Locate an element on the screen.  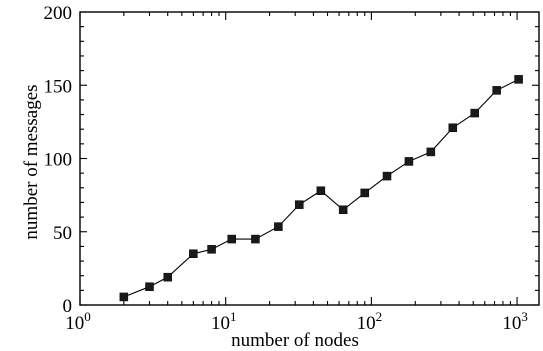
y-tick-label: 200 is located at coordinates (58, 13).